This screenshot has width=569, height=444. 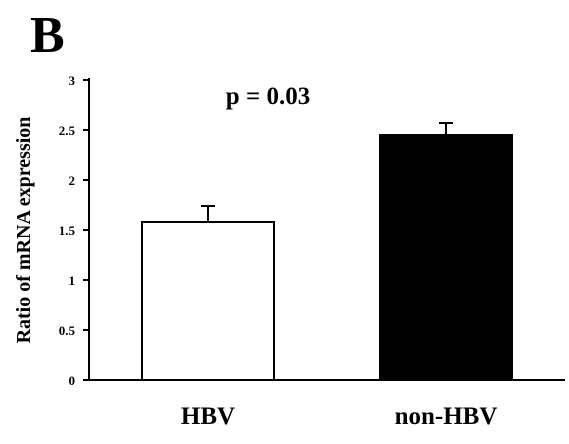 What do you see at coordinates (67, 130) in the screenshot?
I see `y-tick-label: 2.5` at bounding box center [67, 130].